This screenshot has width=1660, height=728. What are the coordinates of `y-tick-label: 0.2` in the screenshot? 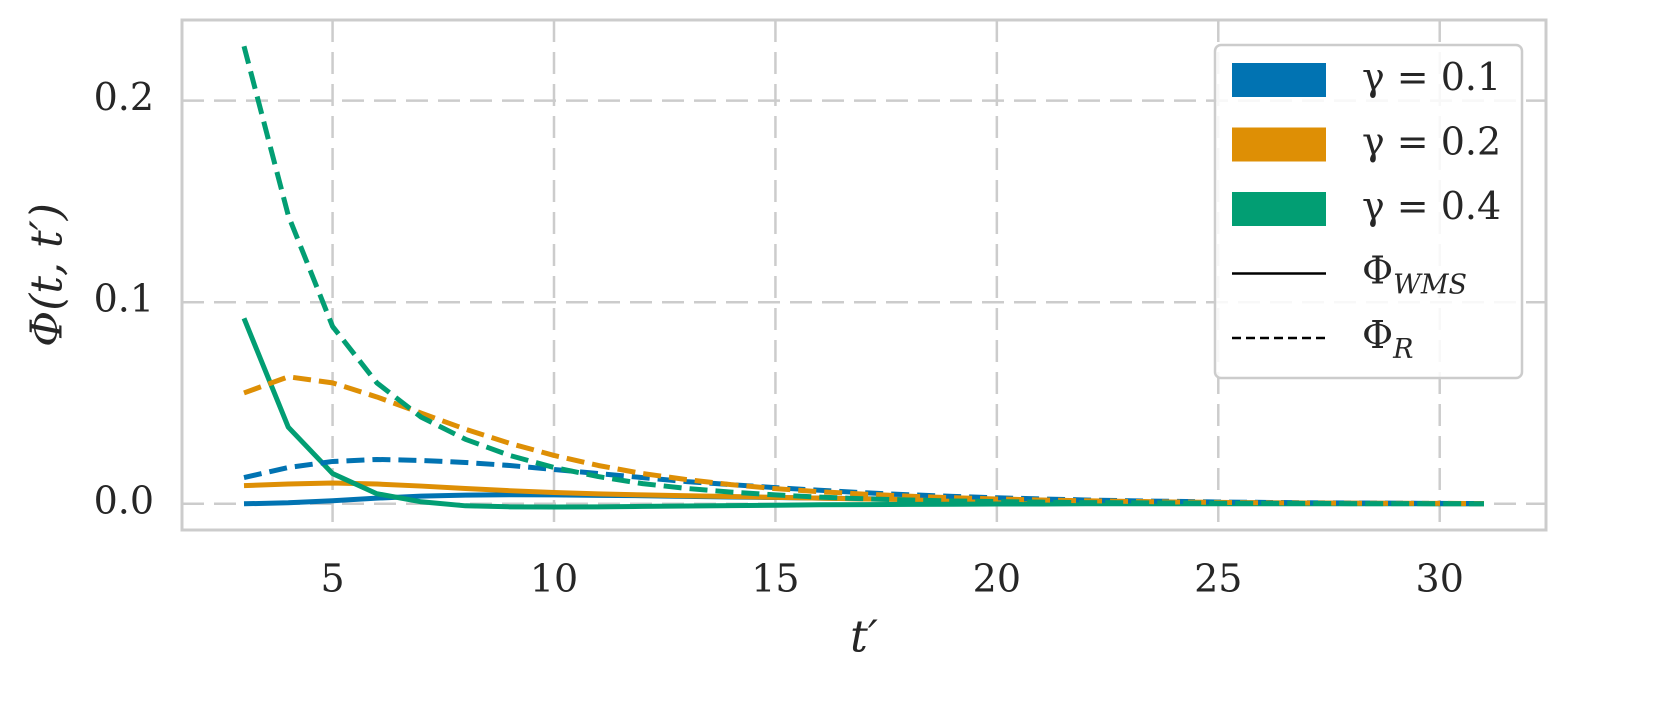 It's located at (124, 97).